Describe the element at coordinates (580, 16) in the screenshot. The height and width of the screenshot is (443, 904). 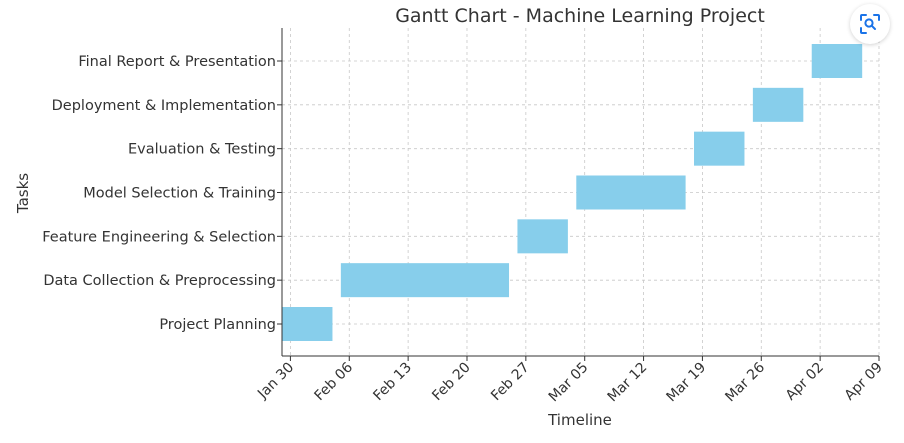
I see `chart-title: Gantt Chart - Machine Learning Project` at that location.